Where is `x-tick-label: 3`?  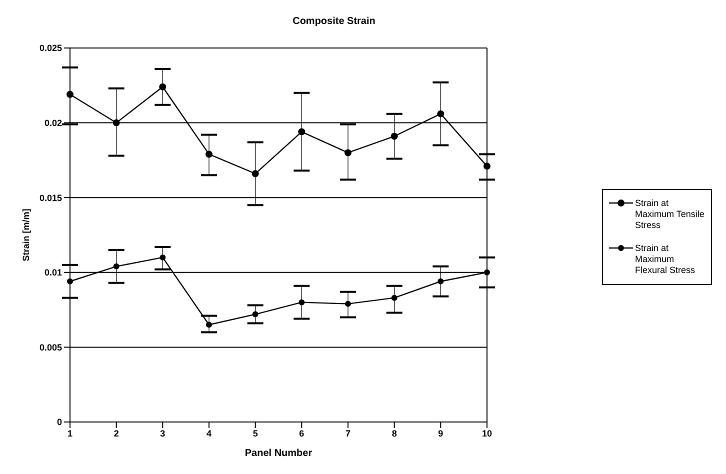
x-tick-label: 3 is located at coordinates (163, 433).